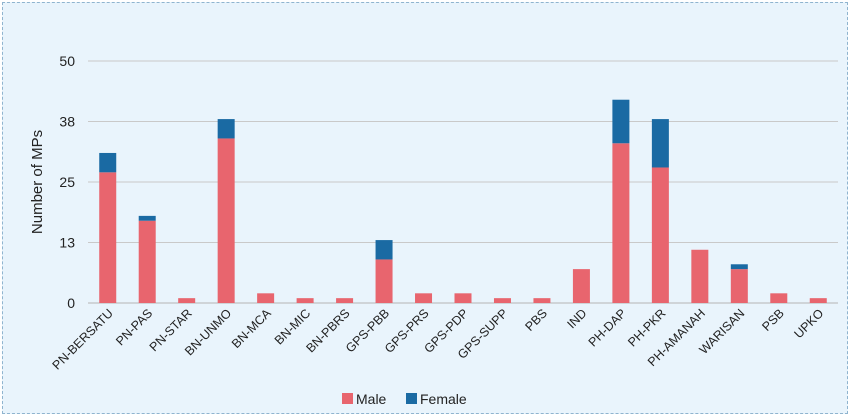 This screenshot has width=852, height=418. I want to click on y-tick-label: 25, so click(67, 182).